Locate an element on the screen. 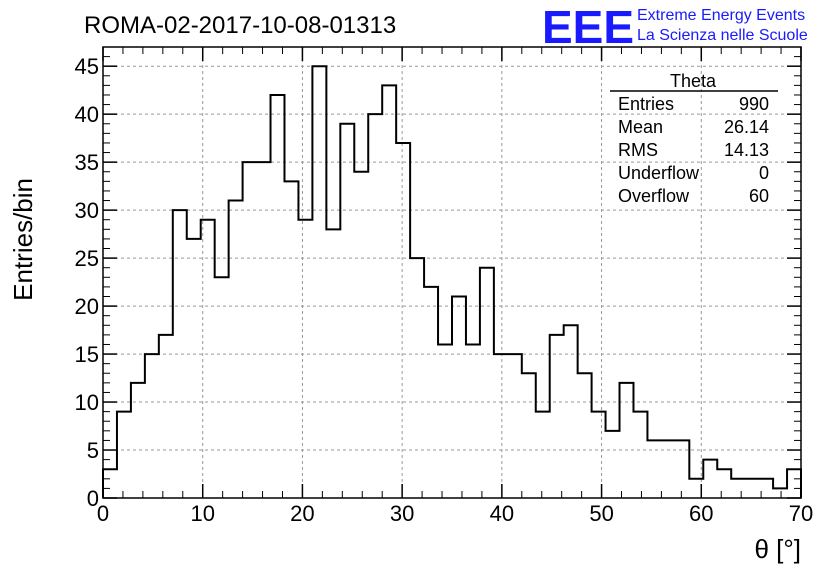 The image size is (836, 572). logo-mark: EEE is located at coordinates (588, 27).